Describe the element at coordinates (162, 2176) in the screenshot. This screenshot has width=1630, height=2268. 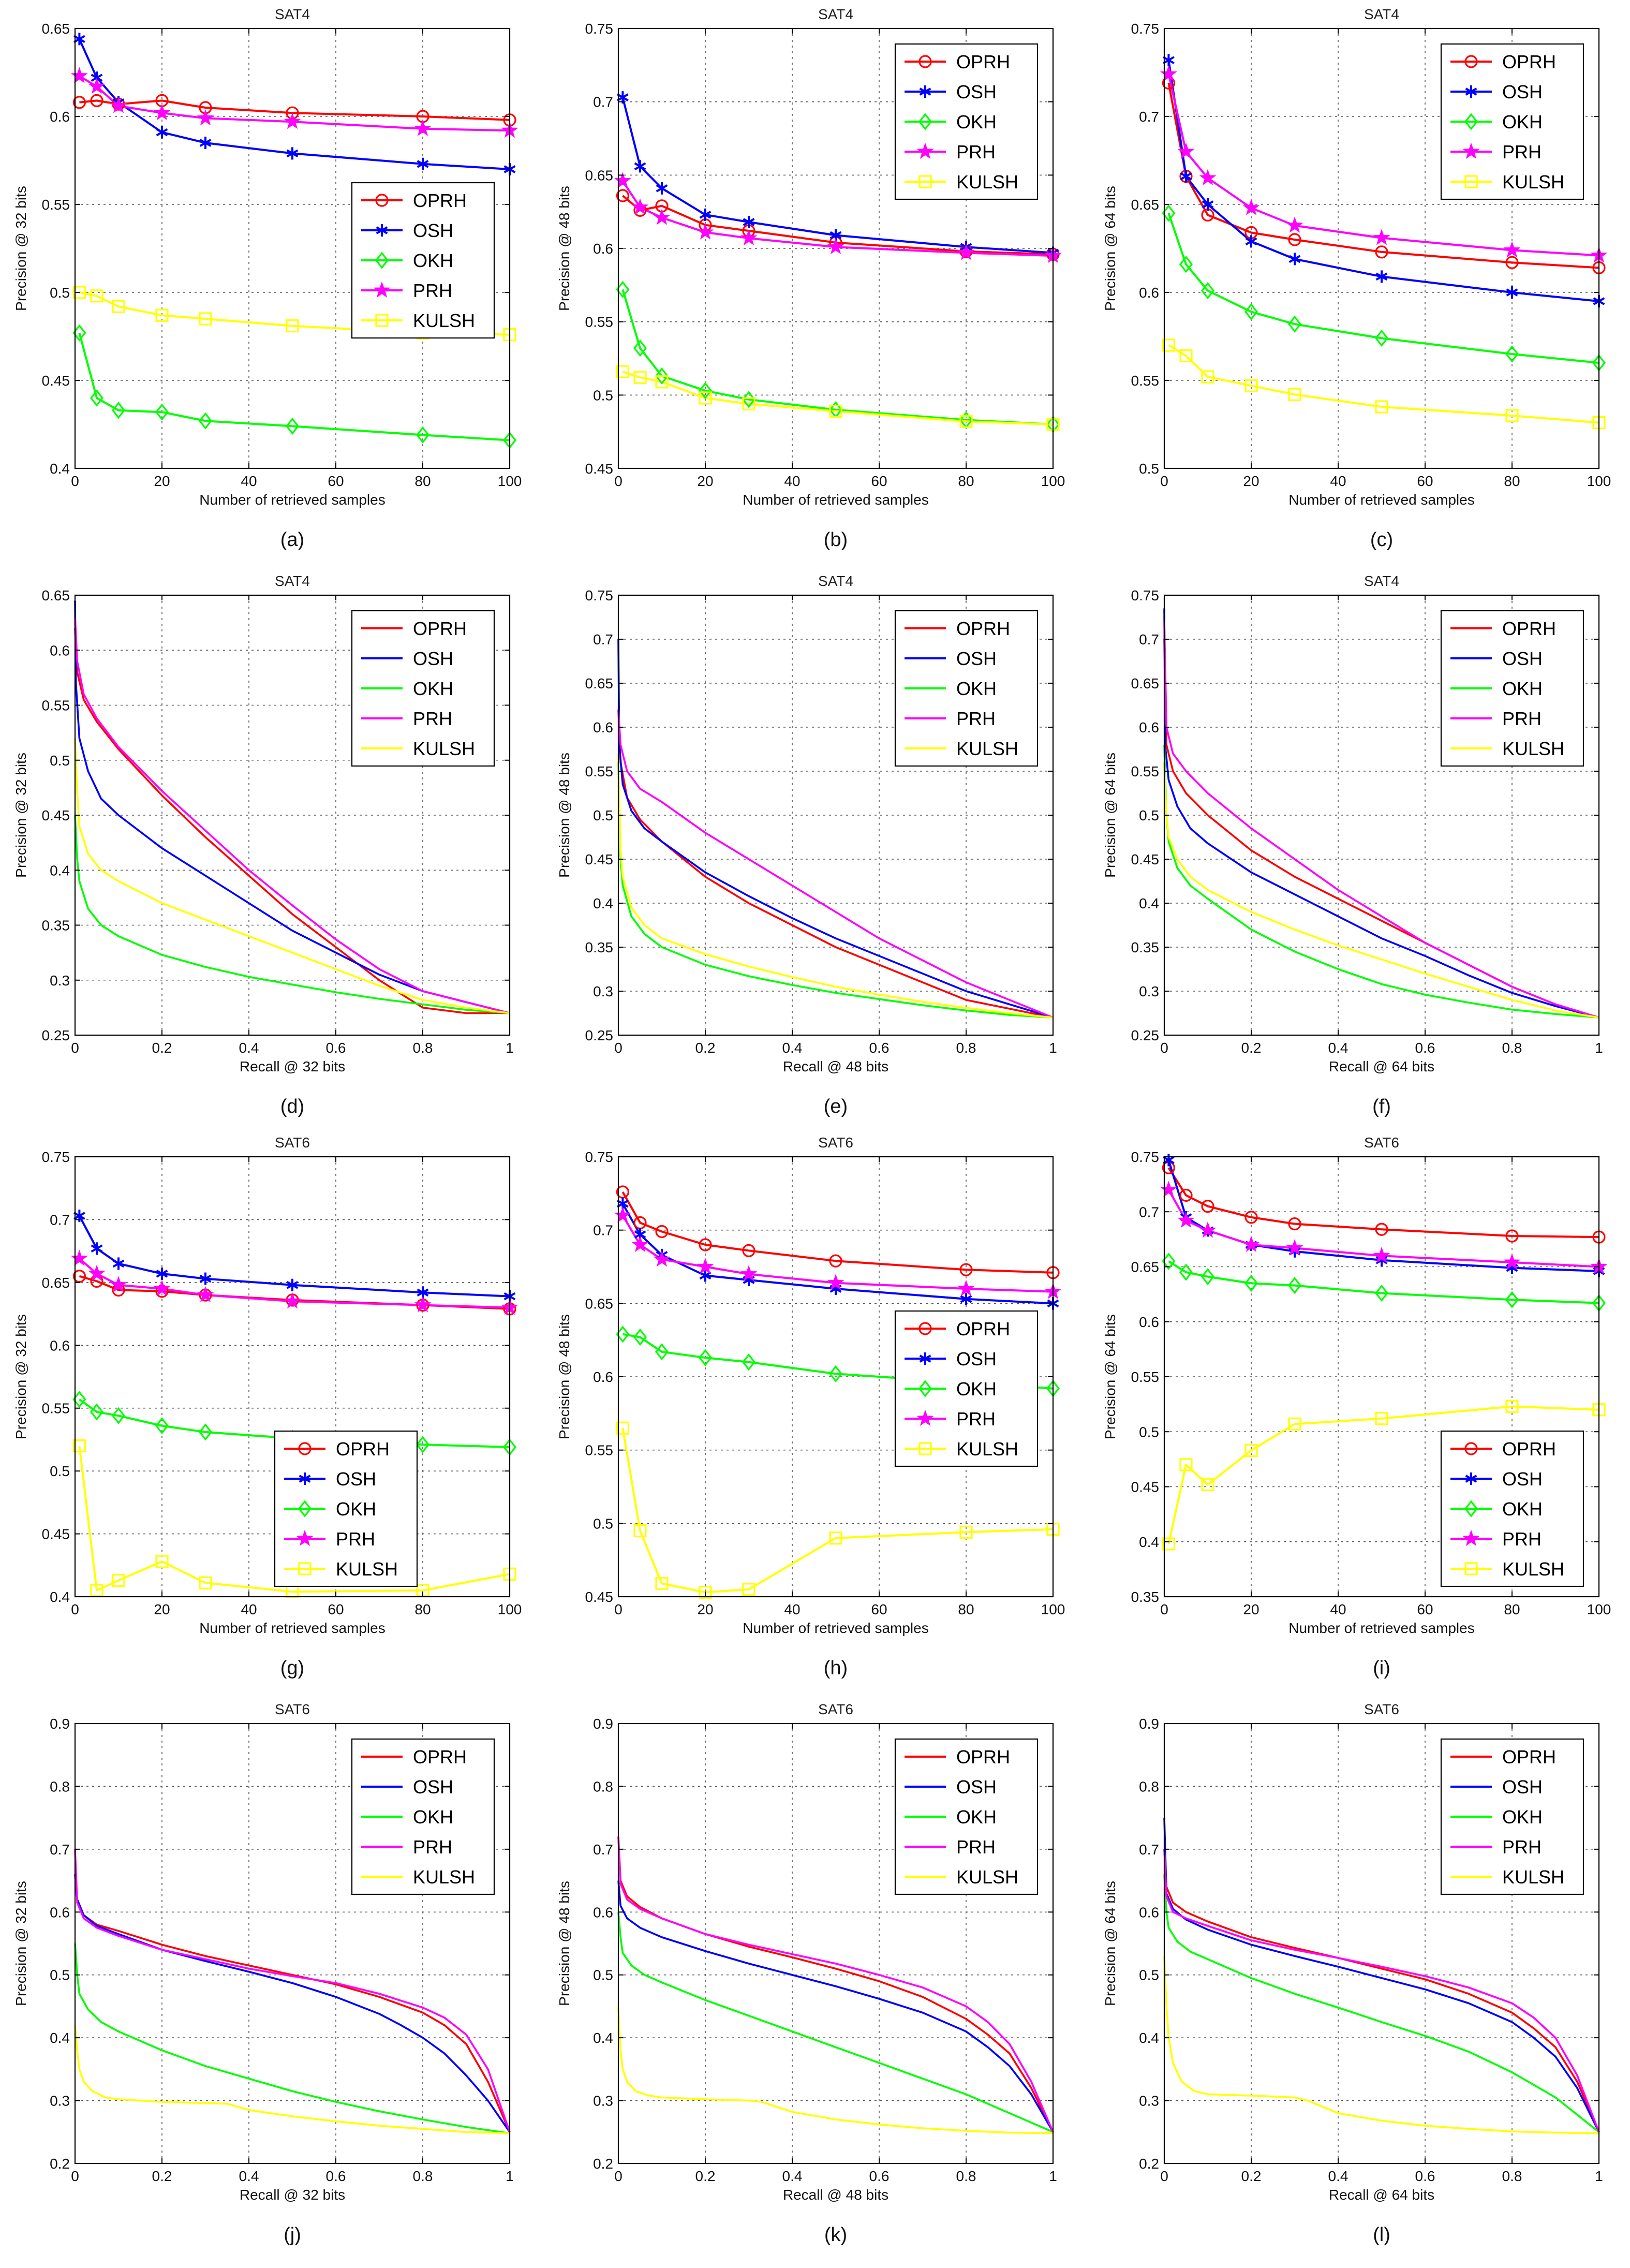
I see `x-tick-label: 0.2` at that location.